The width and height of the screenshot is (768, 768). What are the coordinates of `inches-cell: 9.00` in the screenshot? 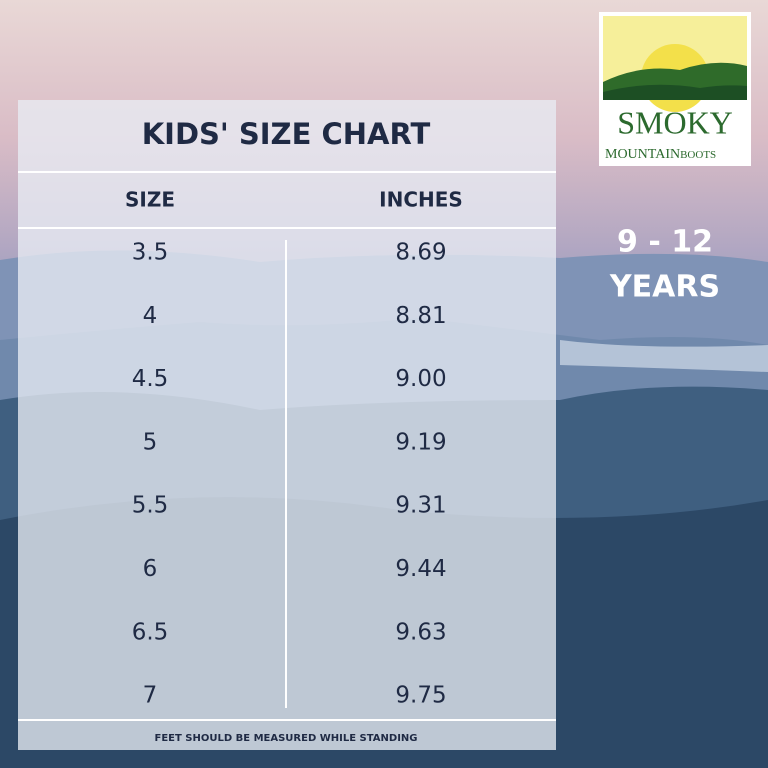 It's located at (420, 379).